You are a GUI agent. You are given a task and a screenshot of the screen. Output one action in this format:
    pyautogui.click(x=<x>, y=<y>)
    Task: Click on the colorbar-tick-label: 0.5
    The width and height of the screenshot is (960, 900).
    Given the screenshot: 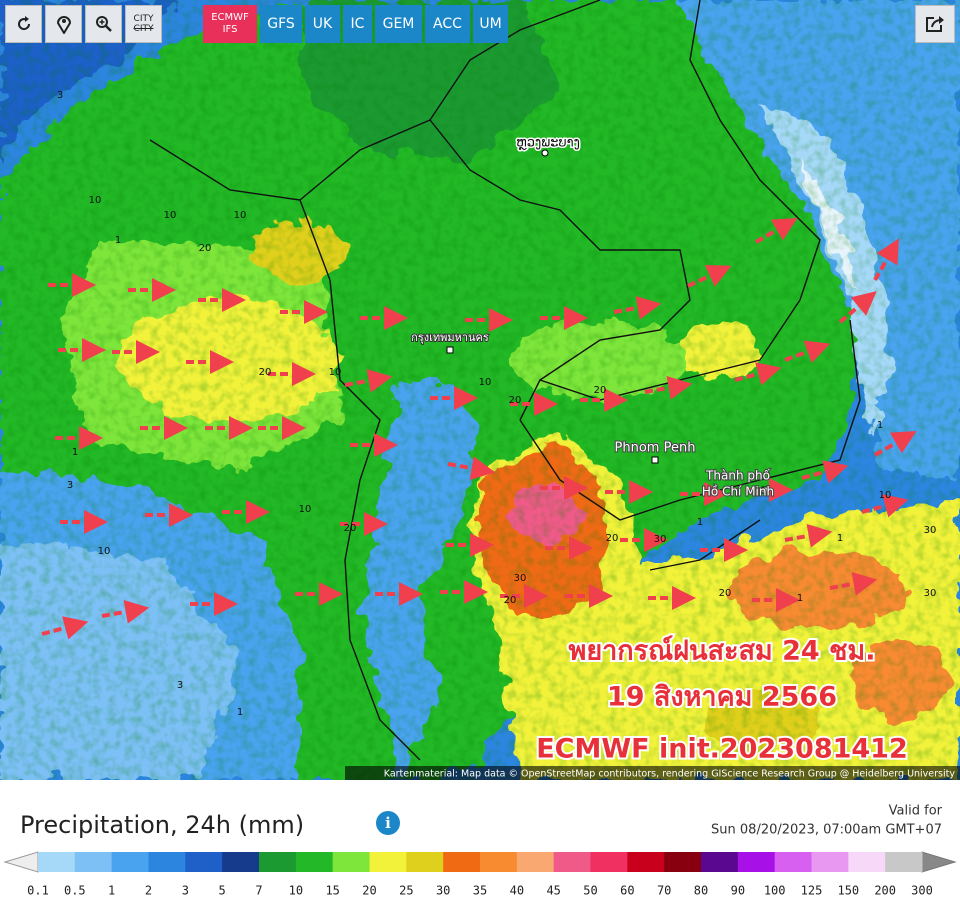 What is the action you would take?
    pyautogui.click(x=75, y=891)
    